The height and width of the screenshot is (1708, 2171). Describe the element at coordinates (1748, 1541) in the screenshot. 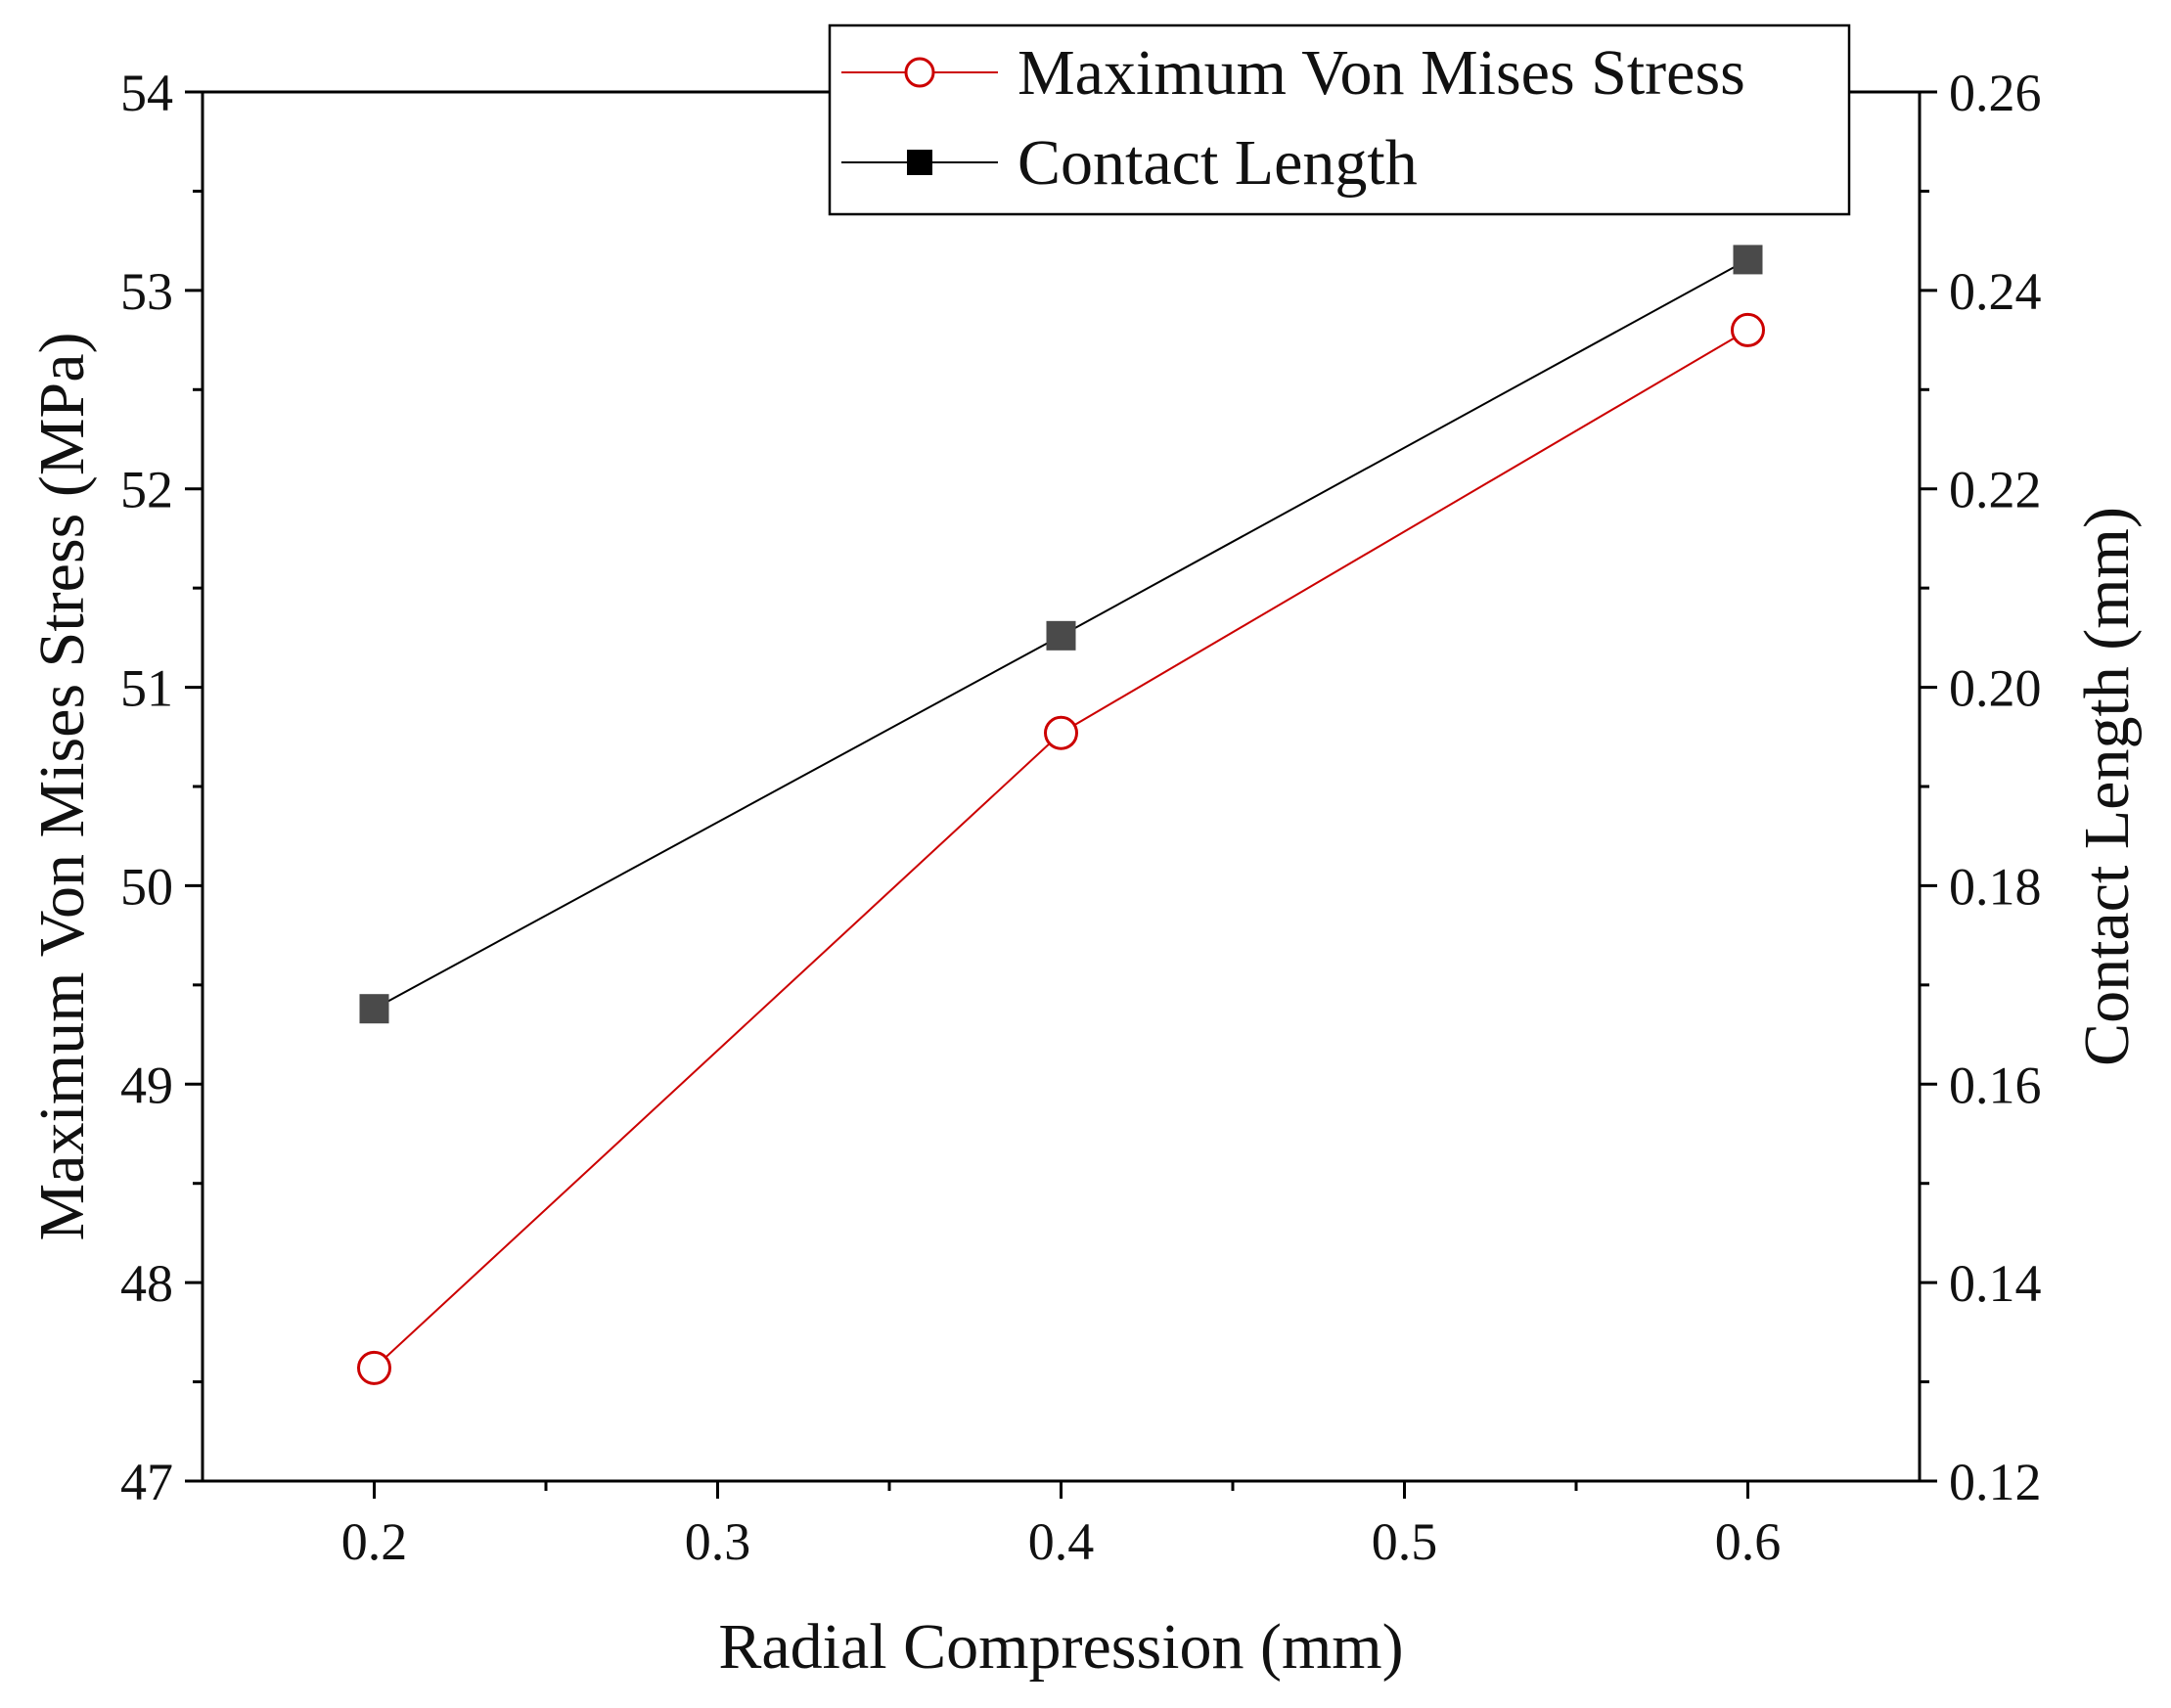

I see `x-tick-label: 0.6` at that location.